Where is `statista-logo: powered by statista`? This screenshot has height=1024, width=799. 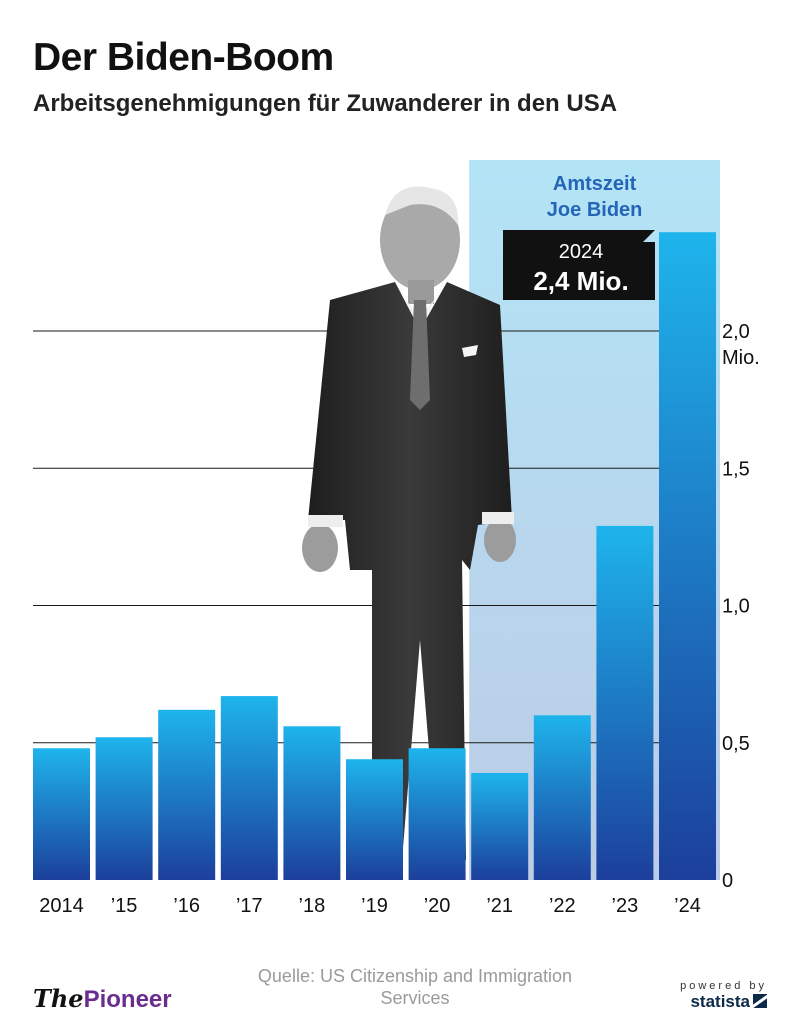
statista-logo: powered by statista is located at coordinates (723, 996).